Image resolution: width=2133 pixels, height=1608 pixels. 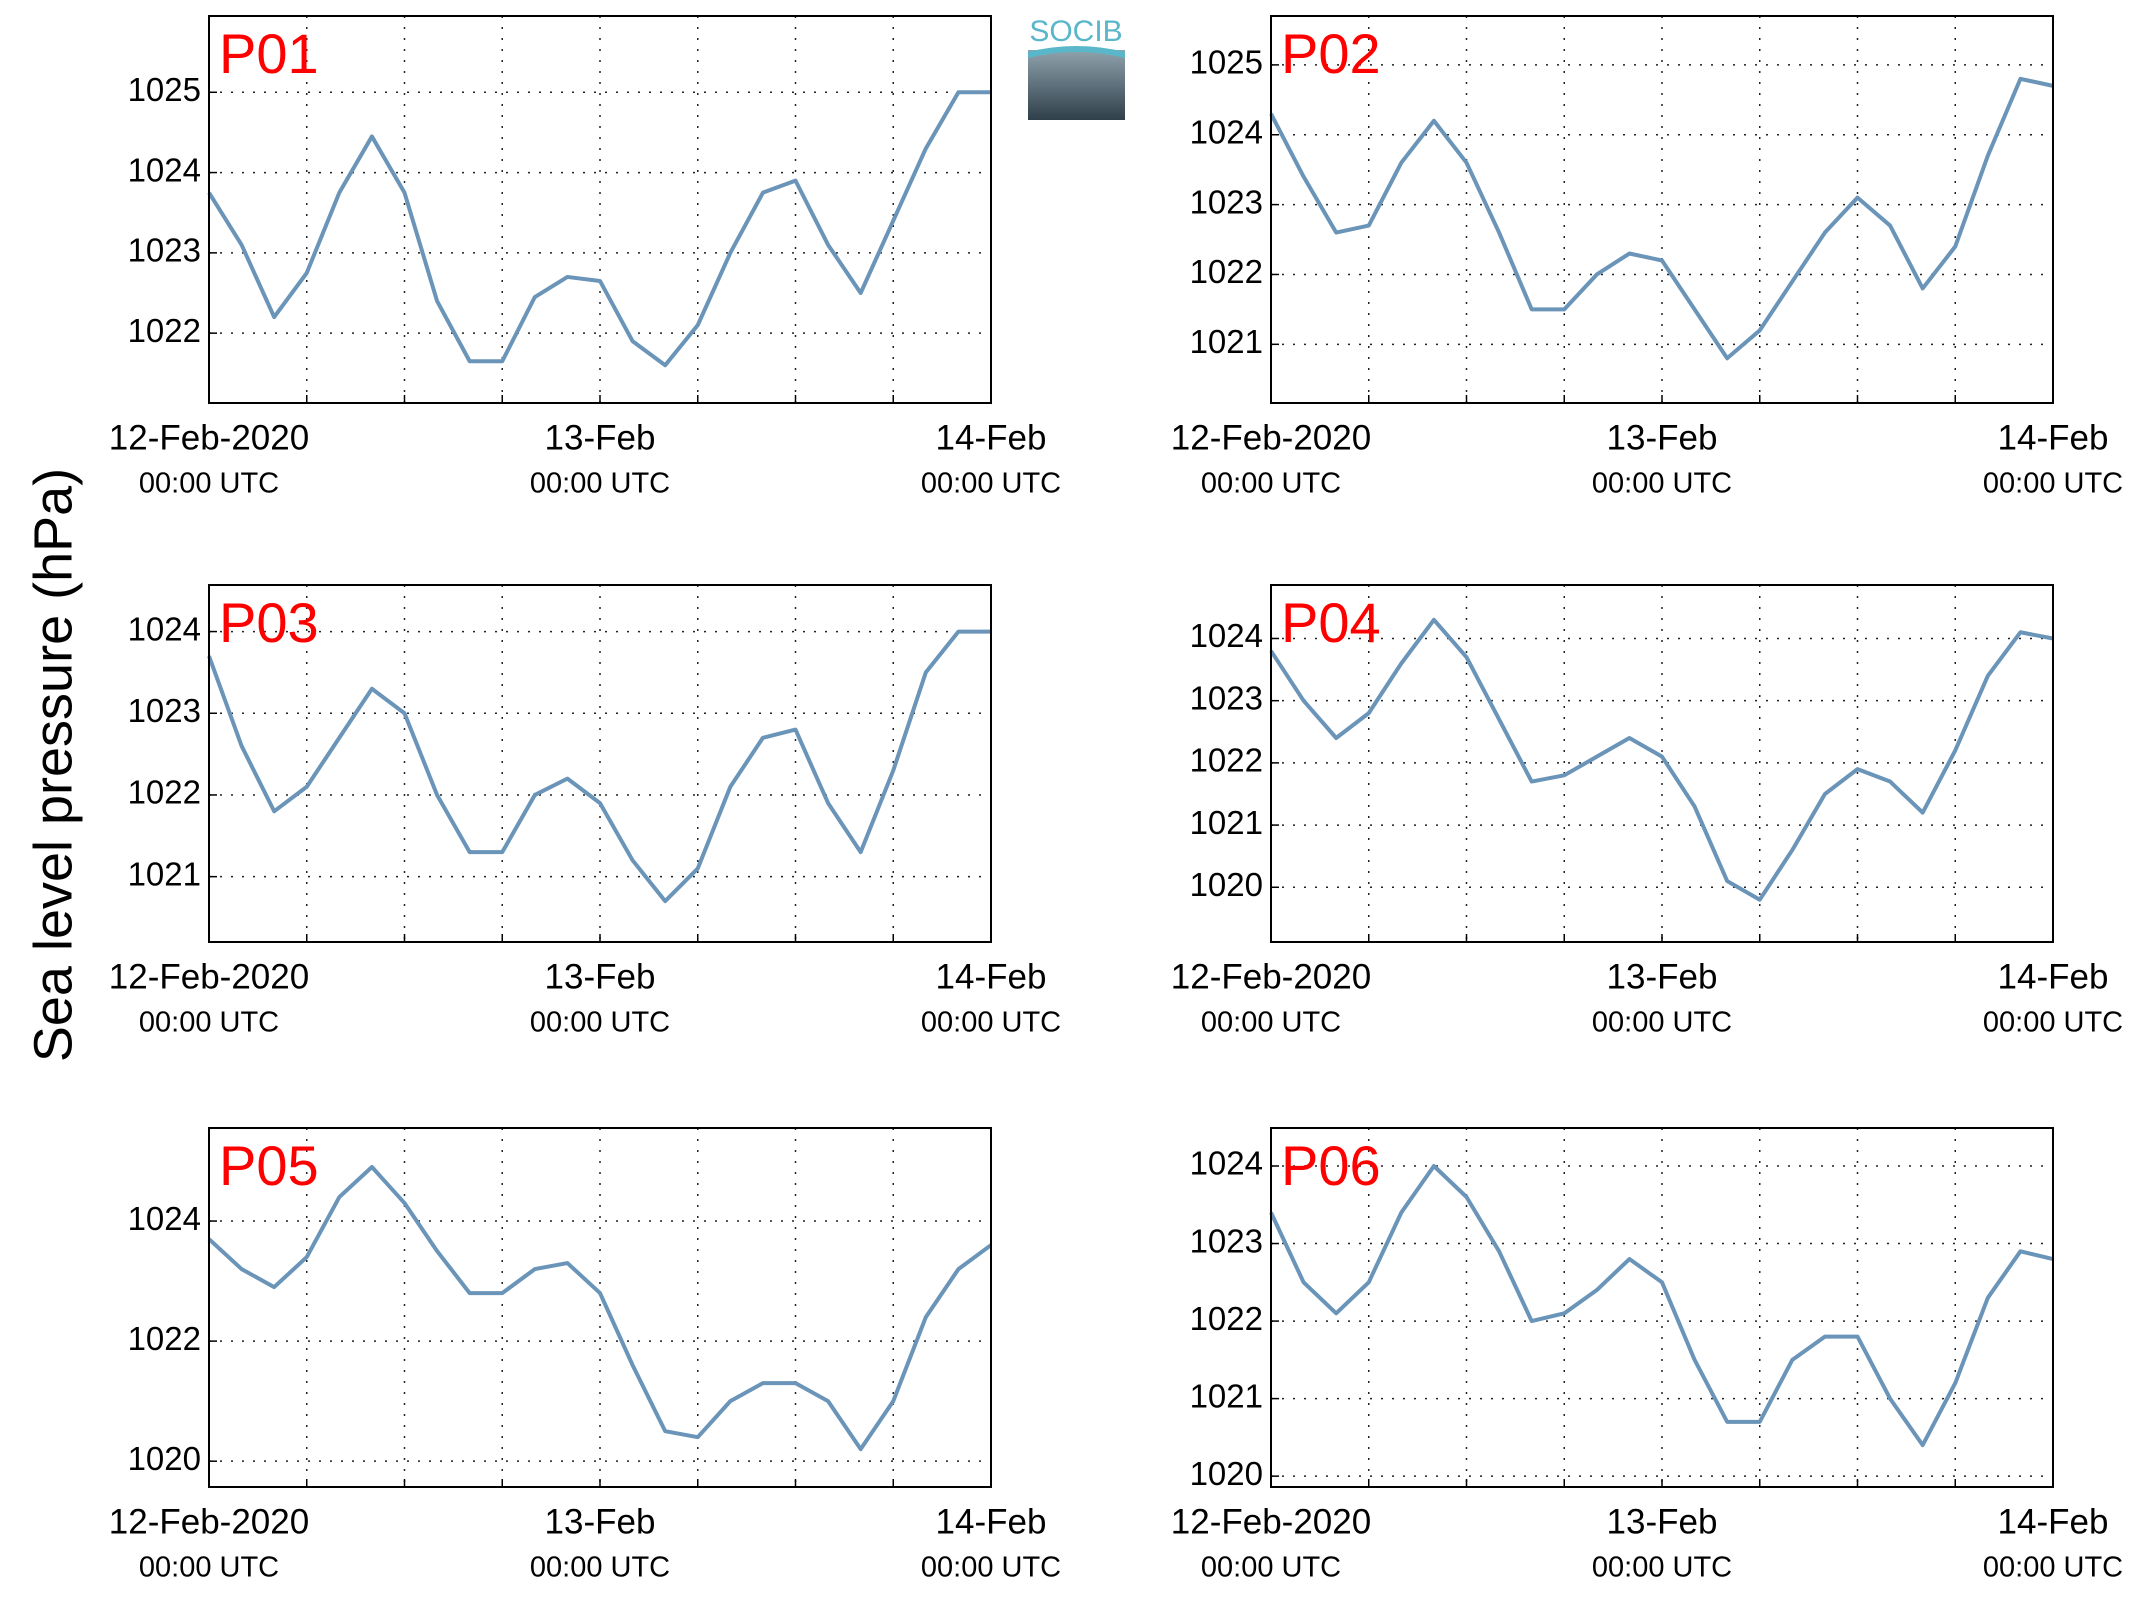 I want to click on logo-wave, so click(x=1076, y=52).